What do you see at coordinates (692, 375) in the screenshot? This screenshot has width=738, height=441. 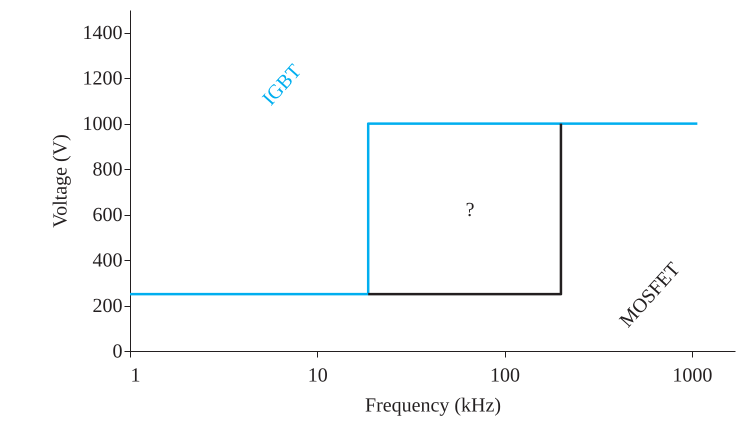 I see `x-tick-label: 1000` at bounding box center [692, 375].